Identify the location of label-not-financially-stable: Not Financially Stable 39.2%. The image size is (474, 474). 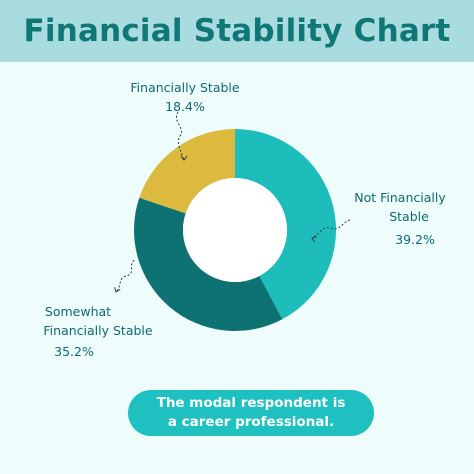
(400, 218).